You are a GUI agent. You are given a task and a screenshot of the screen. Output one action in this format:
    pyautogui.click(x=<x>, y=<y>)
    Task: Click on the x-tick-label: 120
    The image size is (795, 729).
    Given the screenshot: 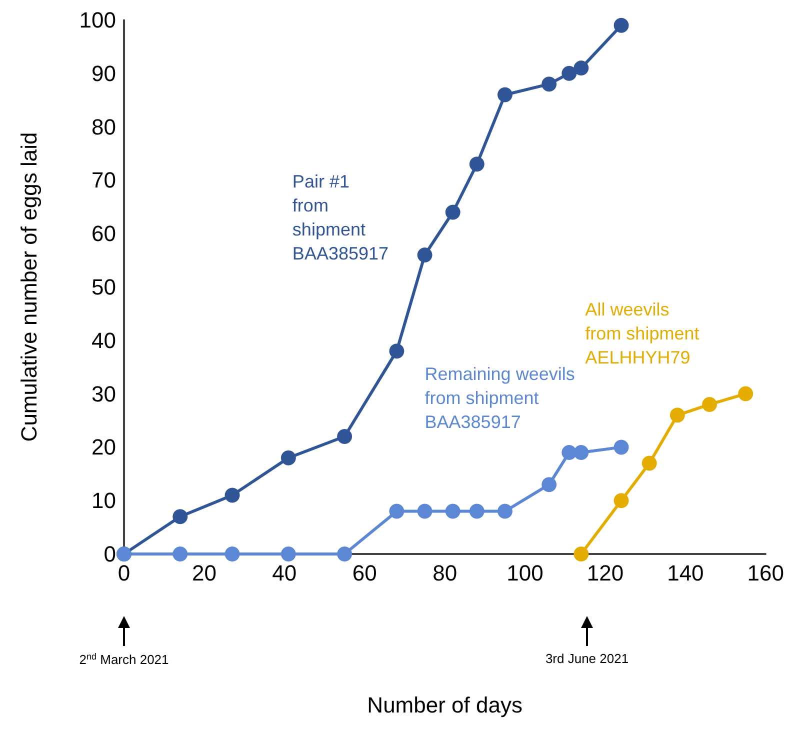 What is the action you would take?
    pyautogui.click(x=605, y=573)
    